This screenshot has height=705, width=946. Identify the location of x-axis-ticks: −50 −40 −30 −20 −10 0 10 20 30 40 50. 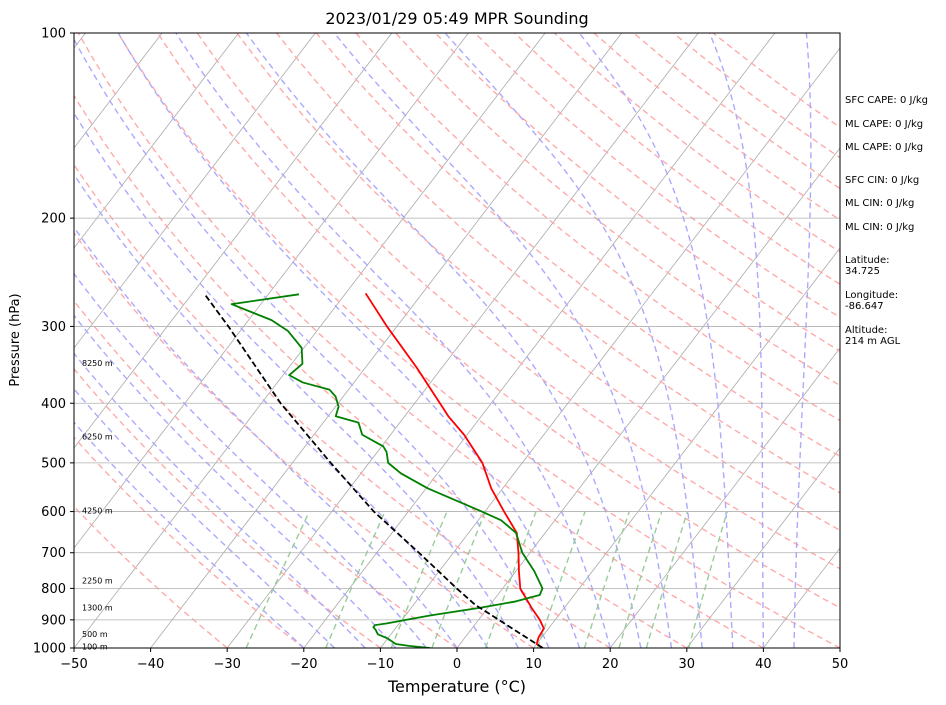
(454, 660).